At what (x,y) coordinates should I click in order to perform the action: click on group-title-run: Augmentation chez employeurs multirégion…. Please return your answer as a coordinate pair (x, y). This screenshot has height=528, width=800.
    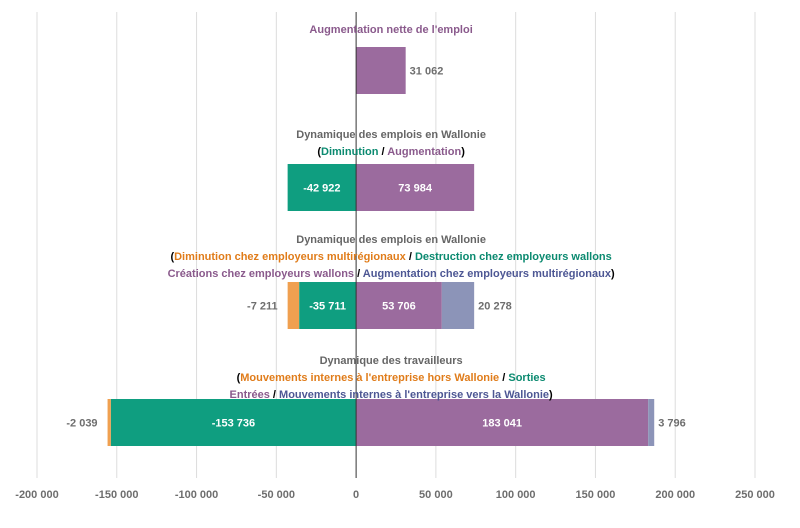
    Looking at the image, I should click on (487, 274).